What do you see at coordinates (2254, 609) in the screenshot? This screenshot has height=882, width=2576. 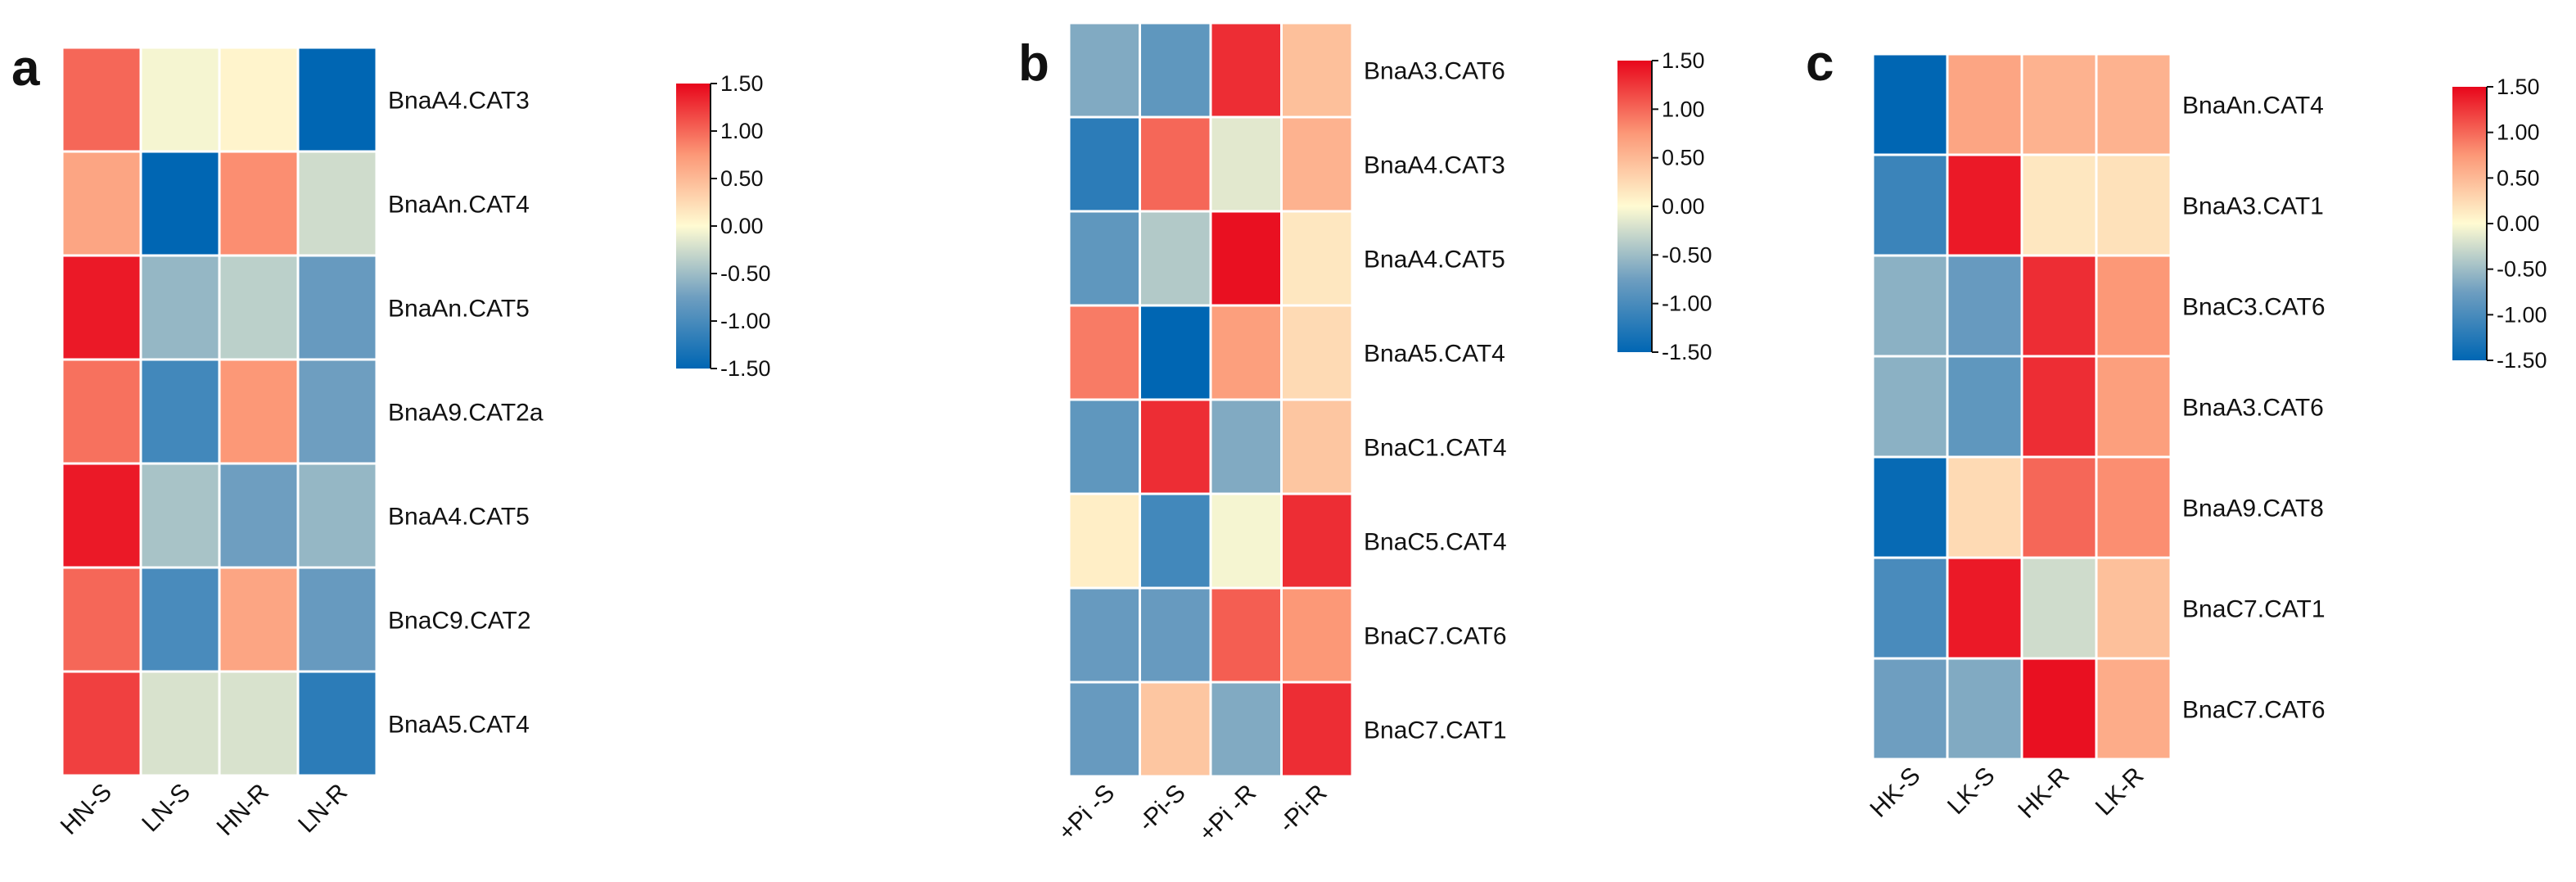 I see `row-label: BnaC7.CAT1` at bounding box center [2254, 609].